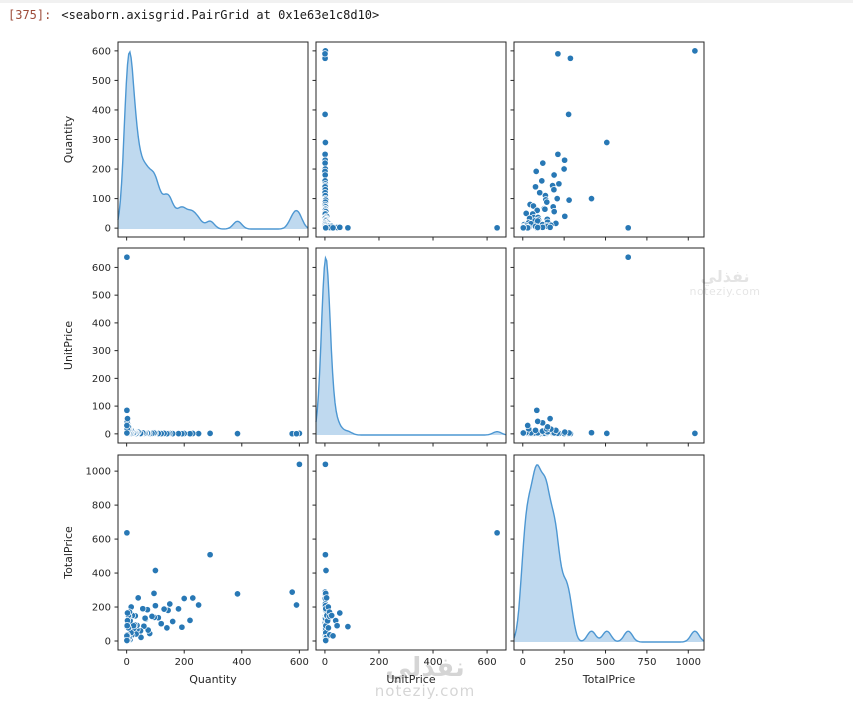 This screenshot has height=704, width=853. Describe the element at coordinates (646, 662) in the screenshot. I see `svg-text: 750` at that location.